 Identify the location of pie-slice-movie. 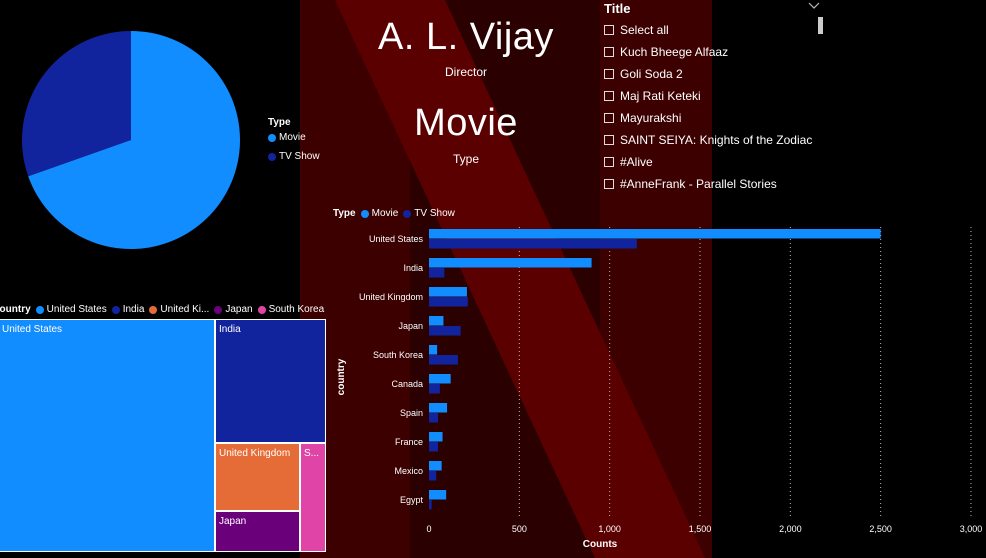
(134, 140).